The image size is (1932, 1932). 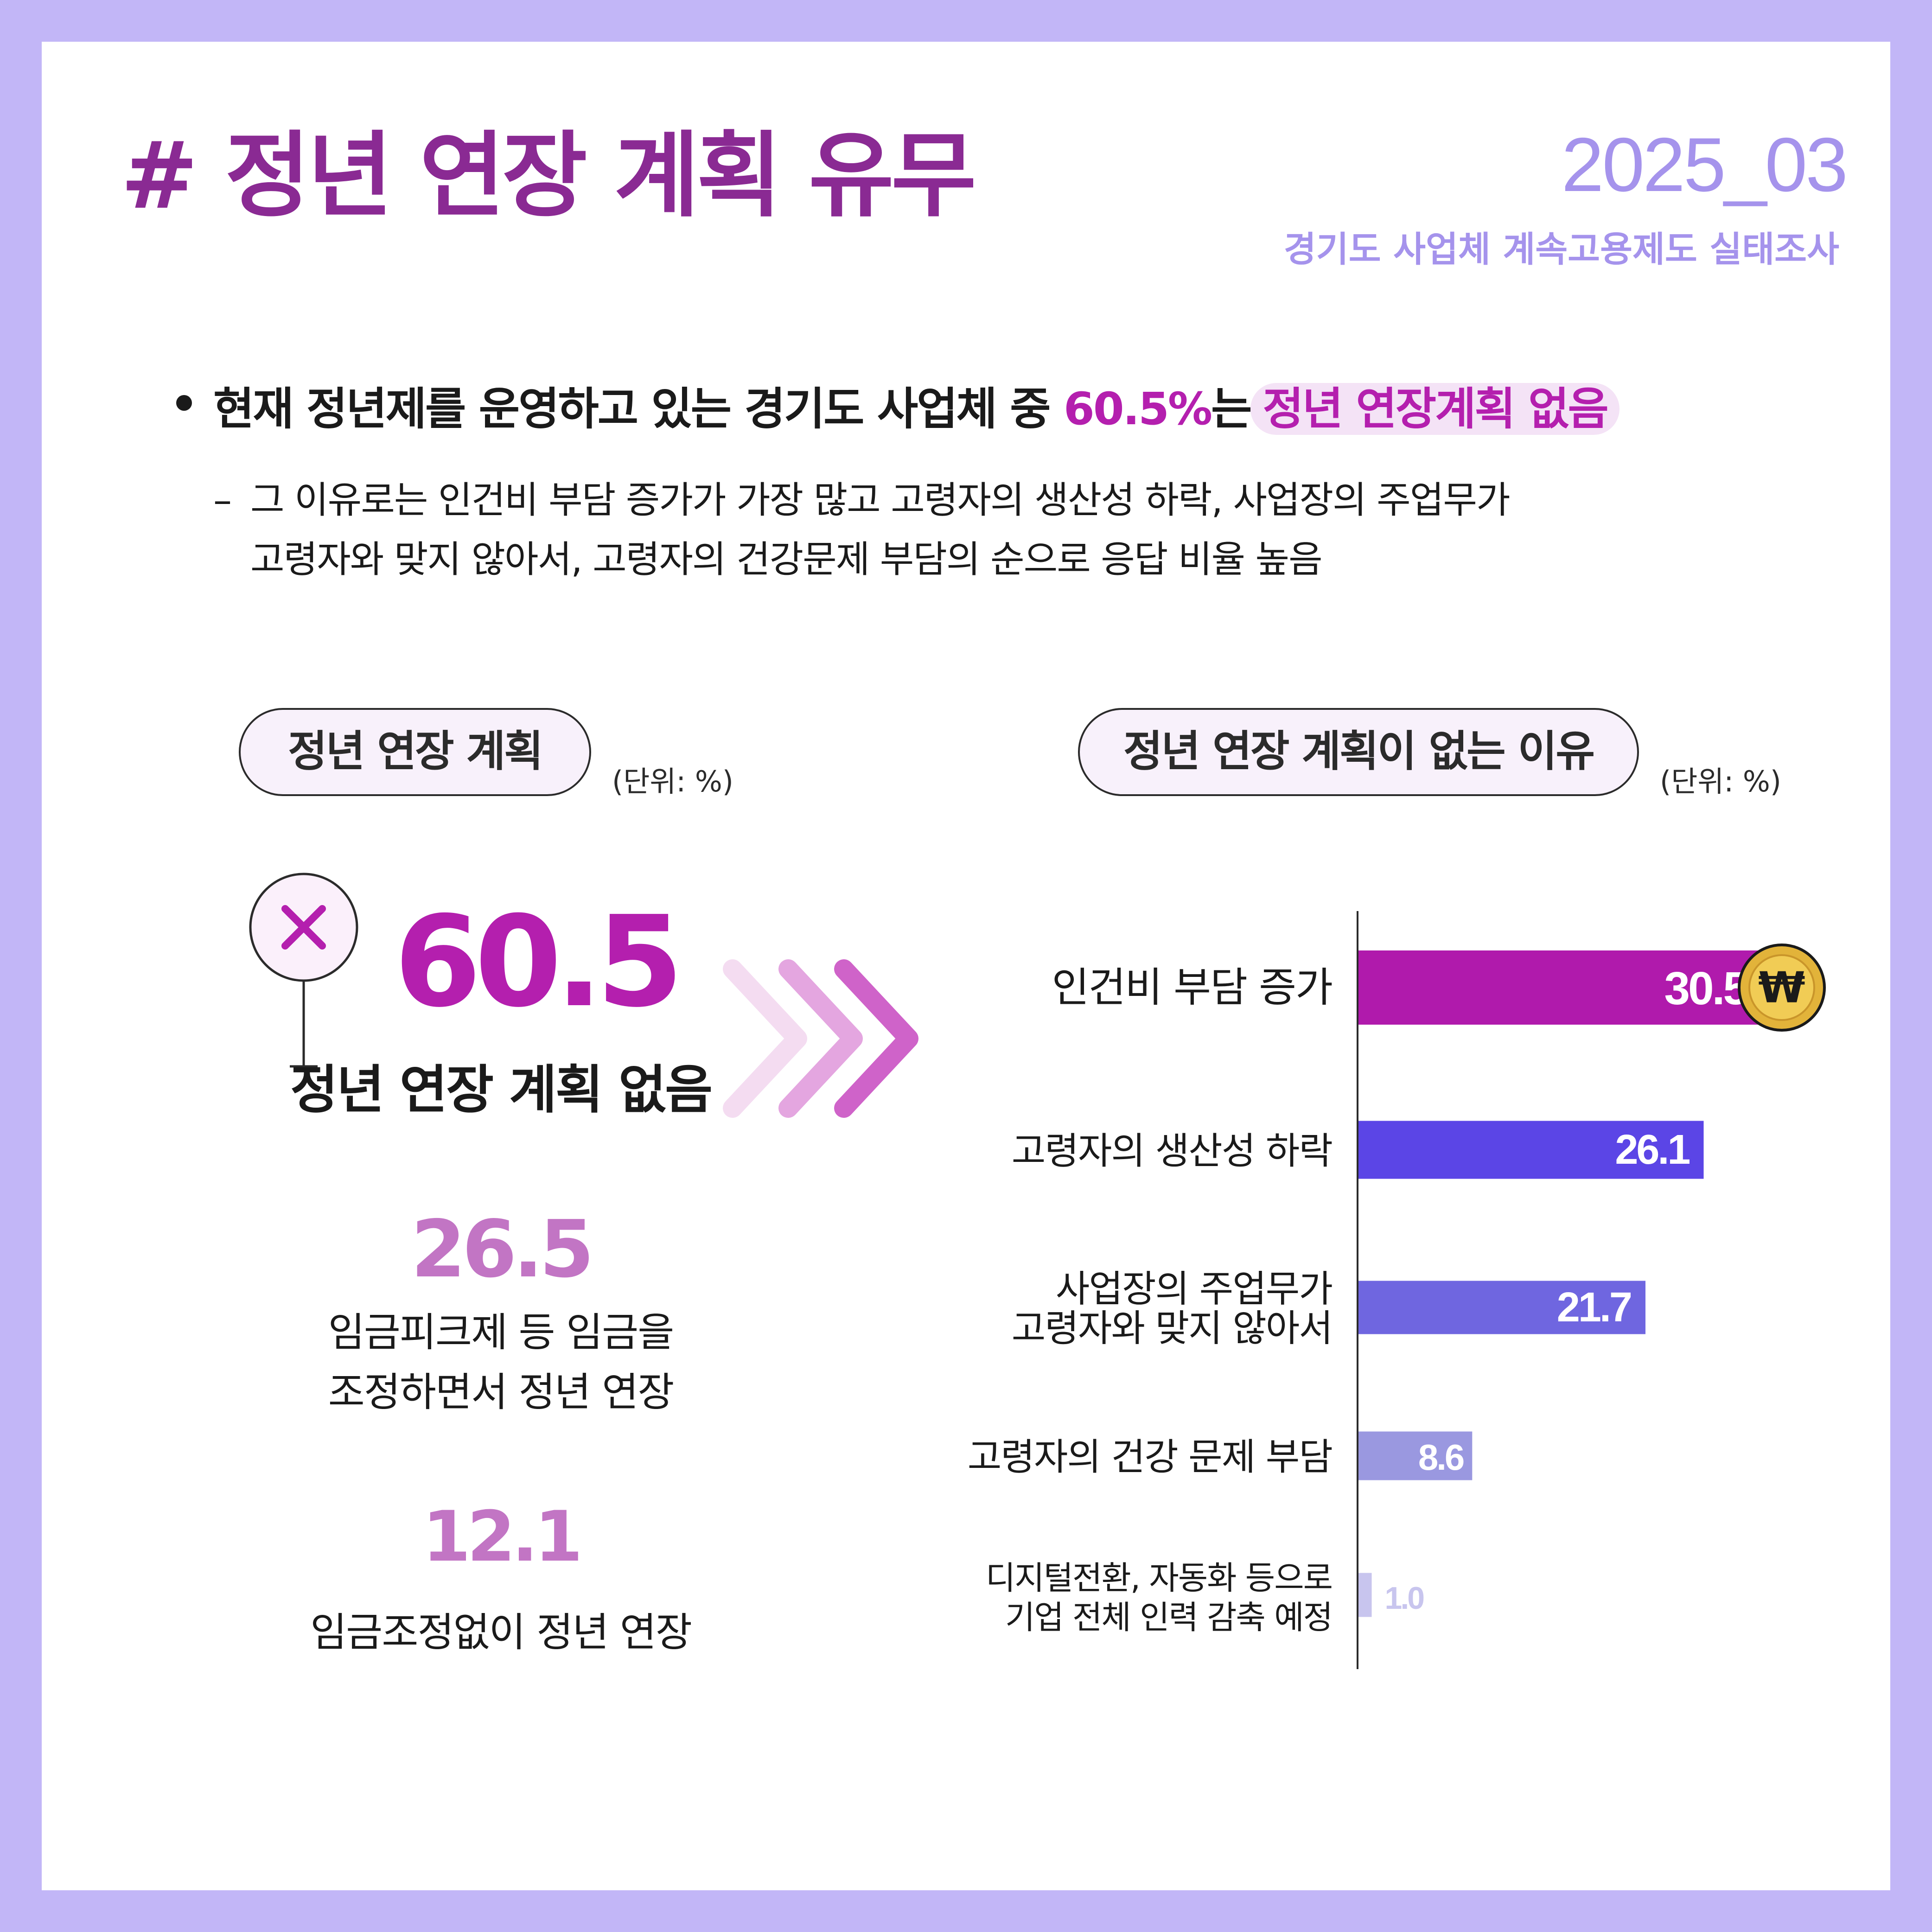 What do you see at coordinates (501, 1632) in the screenshot?
I see `no-adjust-label: 임금조정없이 정년 연장` at bounding box center [501, 1632].